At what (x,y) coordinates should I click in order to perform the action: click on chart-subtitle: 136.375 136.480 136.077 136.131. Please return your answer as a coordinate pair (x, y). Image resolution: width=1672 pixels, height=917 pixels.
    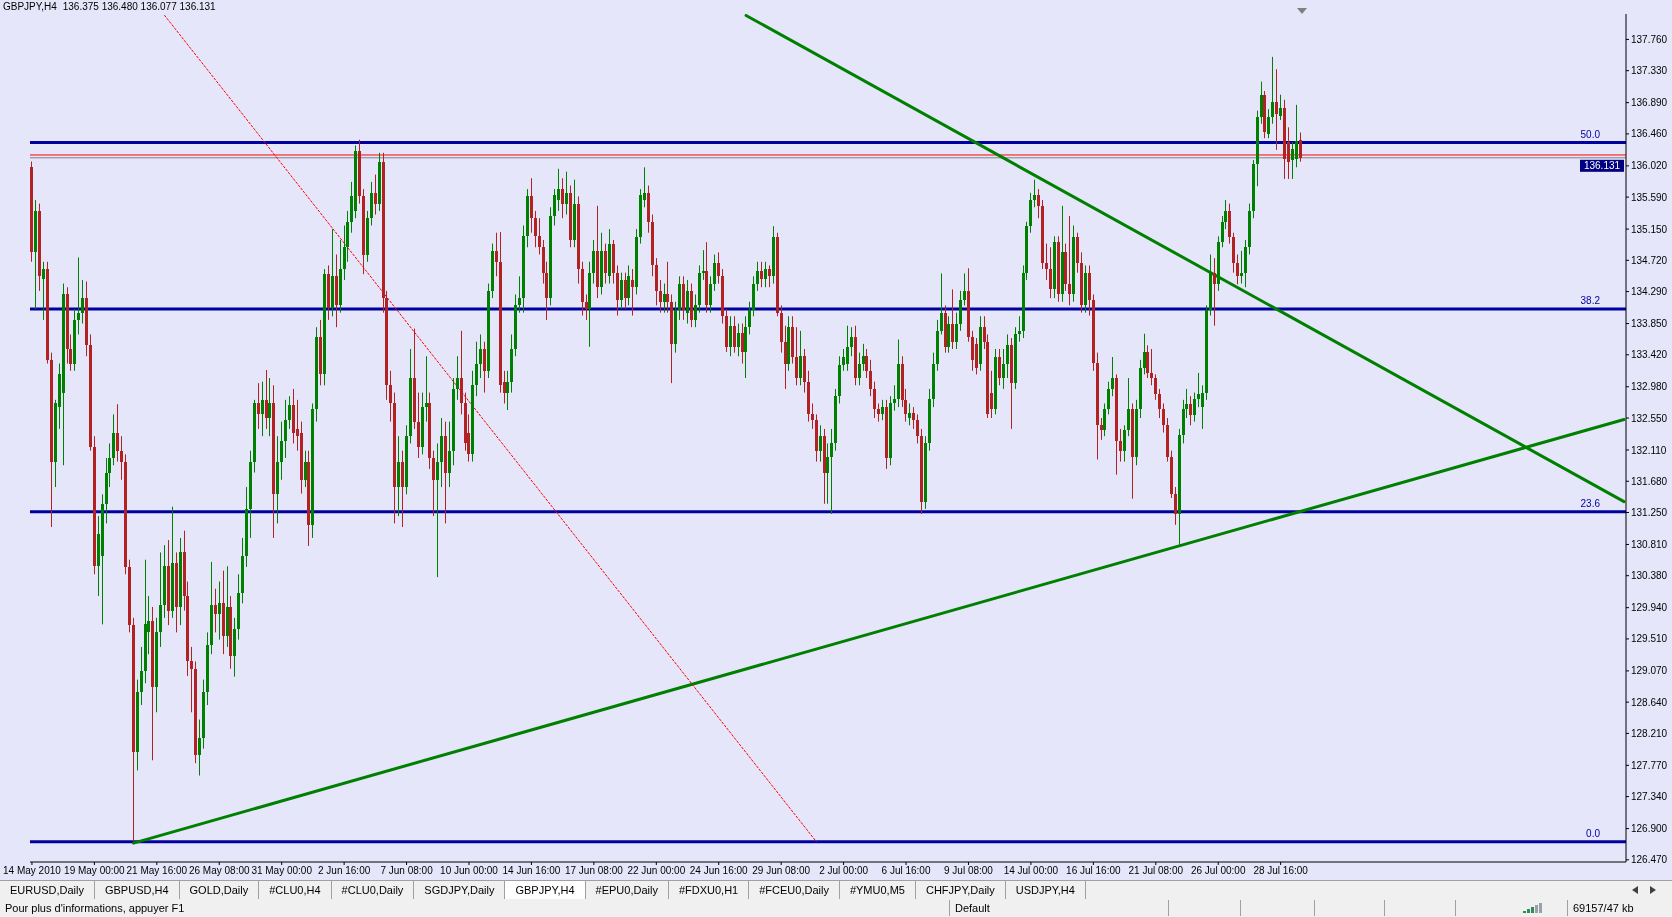
    Looking at the image, I should click on (139, 6).